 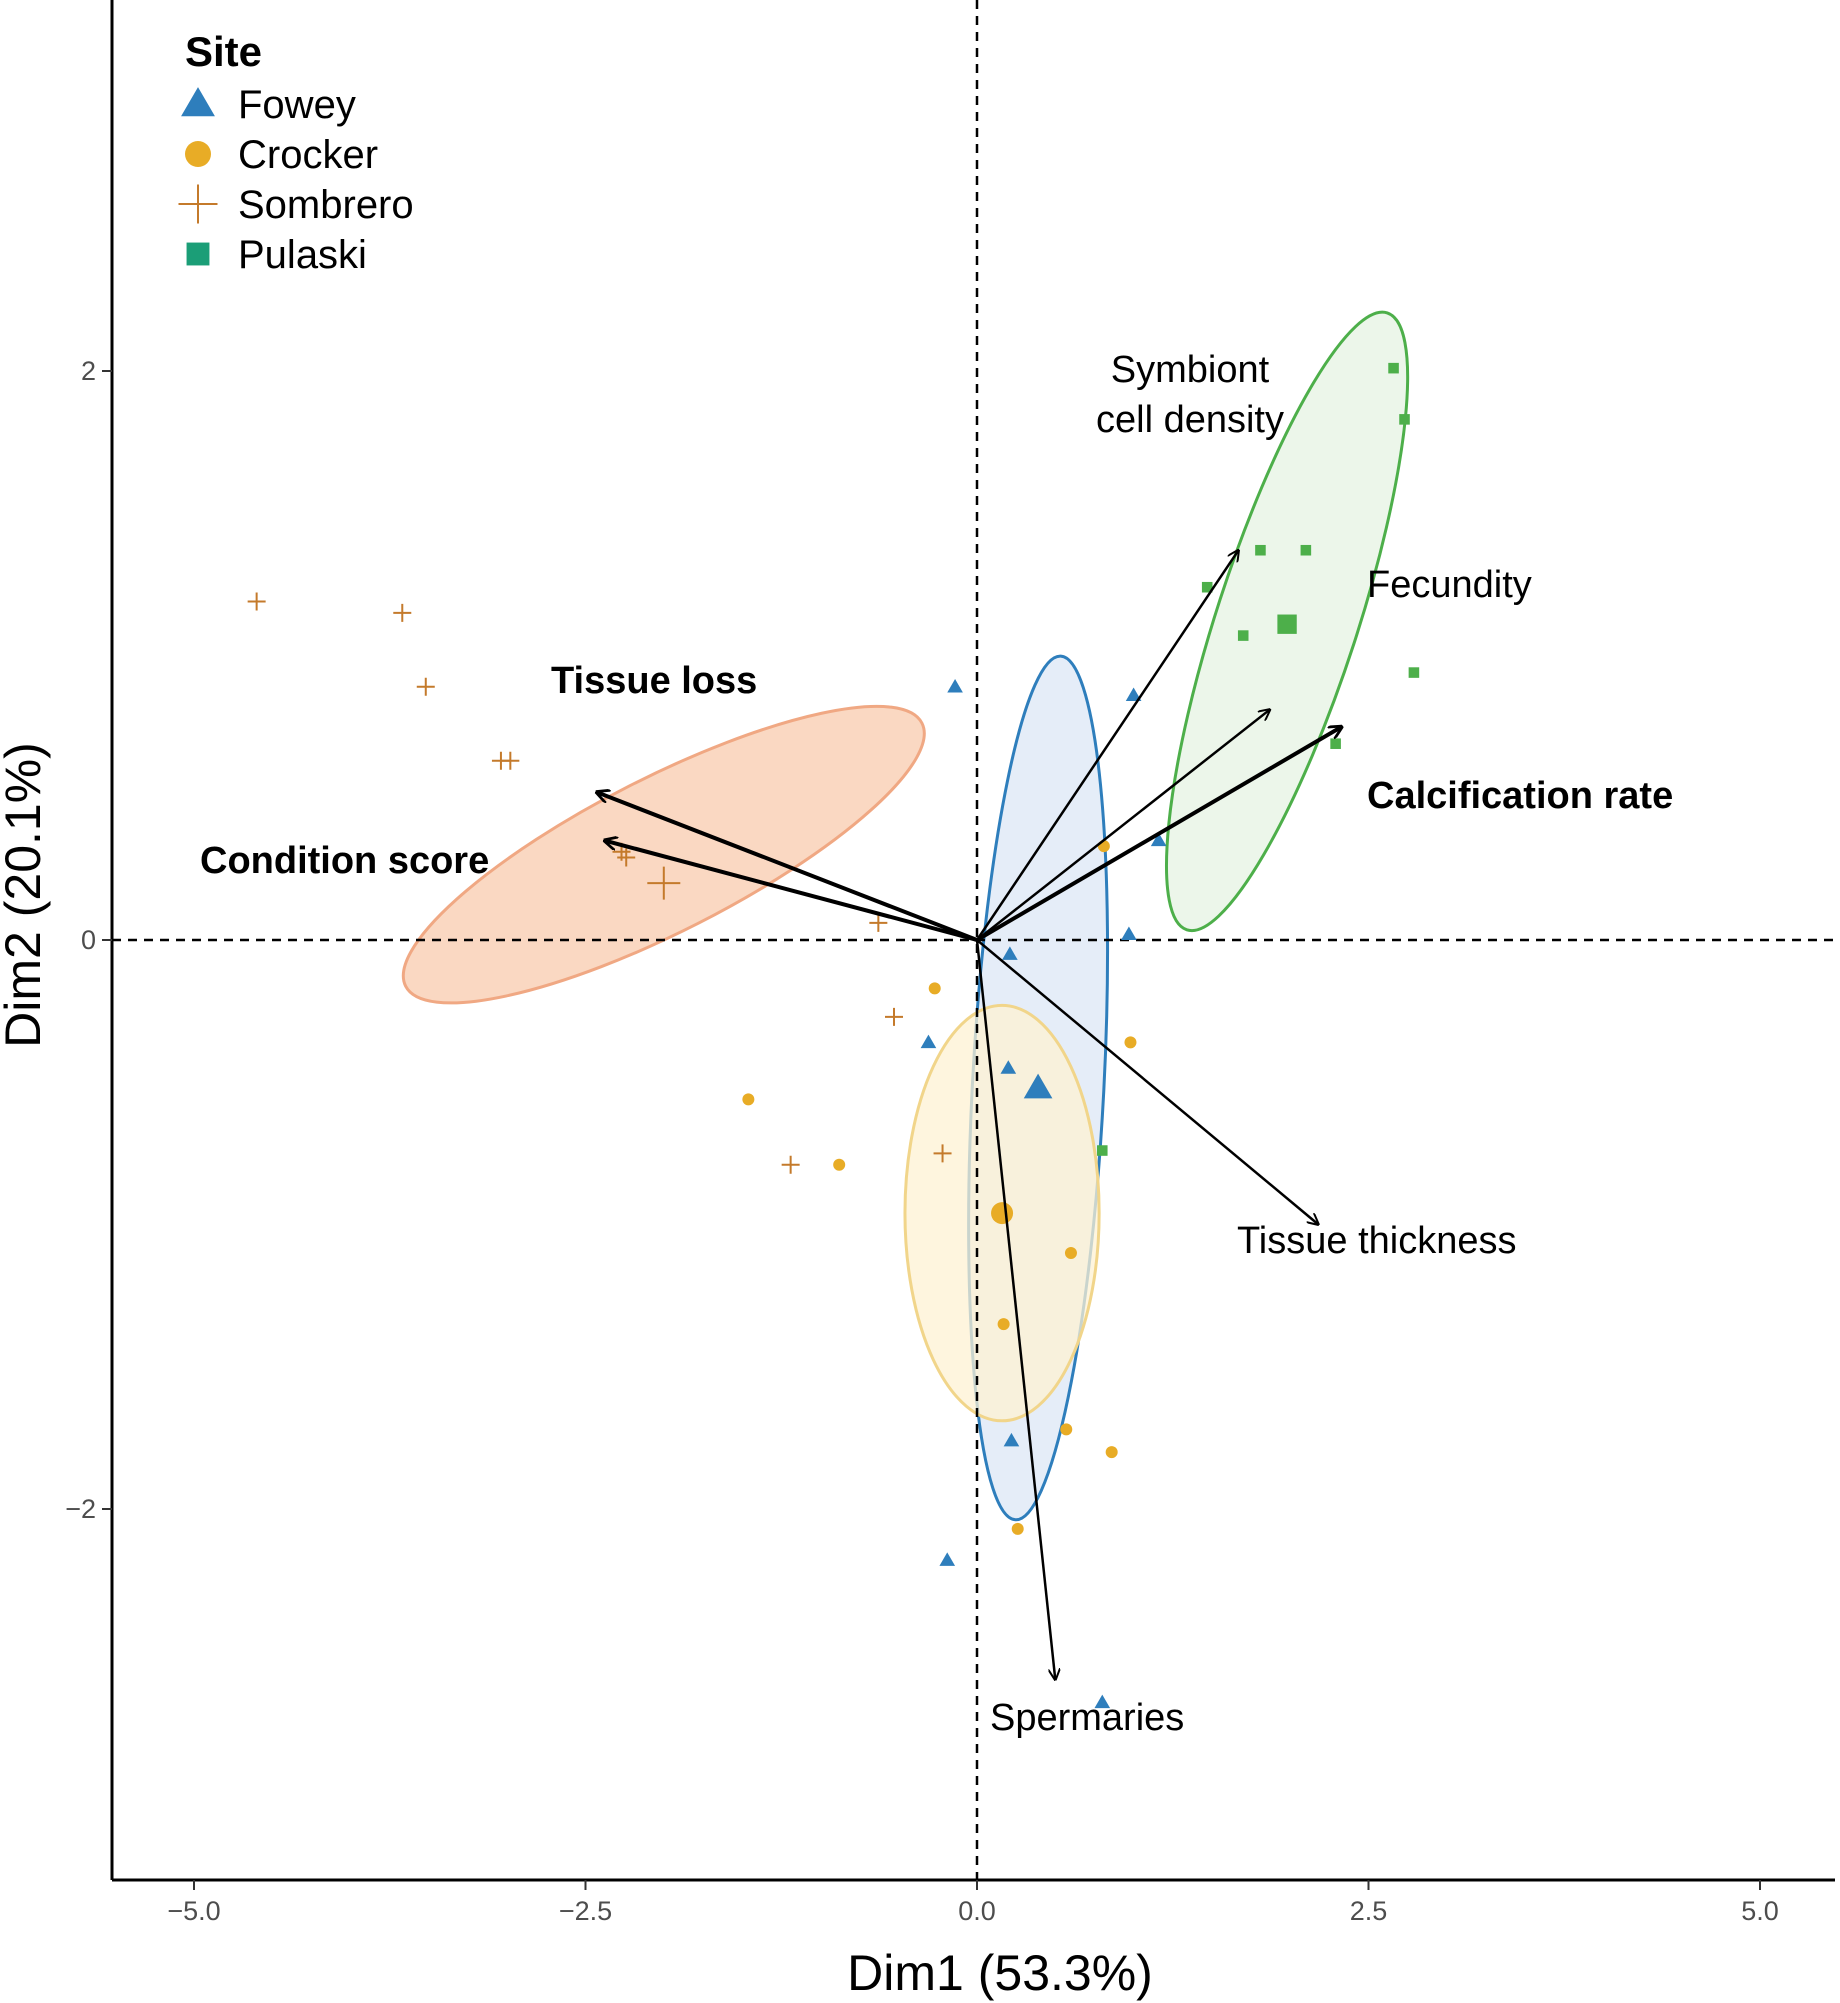 I want to click on legend-title: Site, so click(x=223, y=51).